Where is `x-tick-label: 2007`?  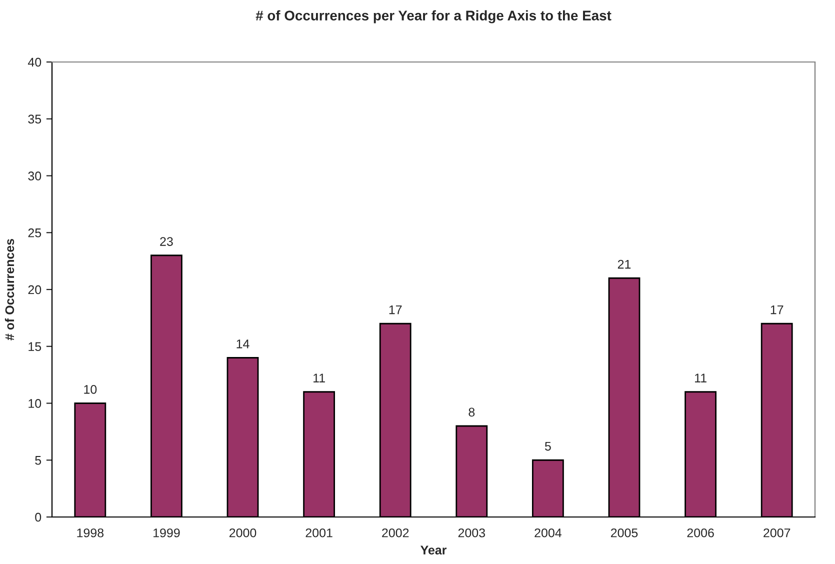
x-tick-label: 2007 is located at coordinates (777, 533).